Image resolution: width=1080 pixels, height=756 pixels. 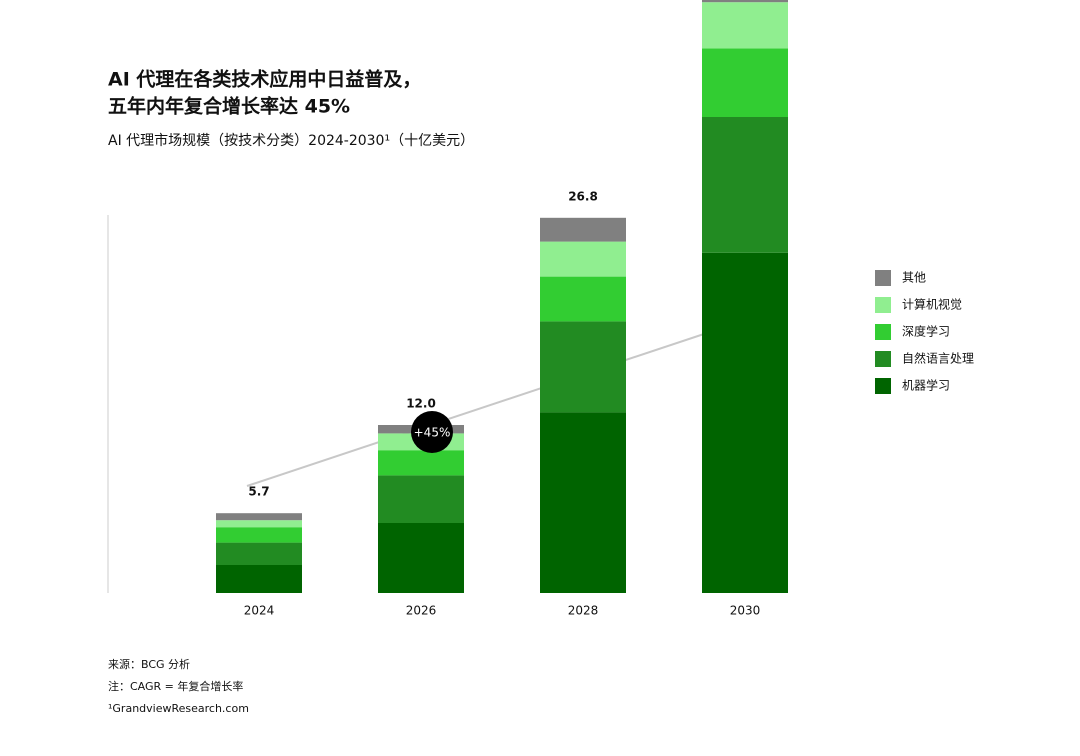 What do you see at coordinates (583, 611) in the screenshot?
I see `x-tick-label: 2028` at bounding box center [583, 611].